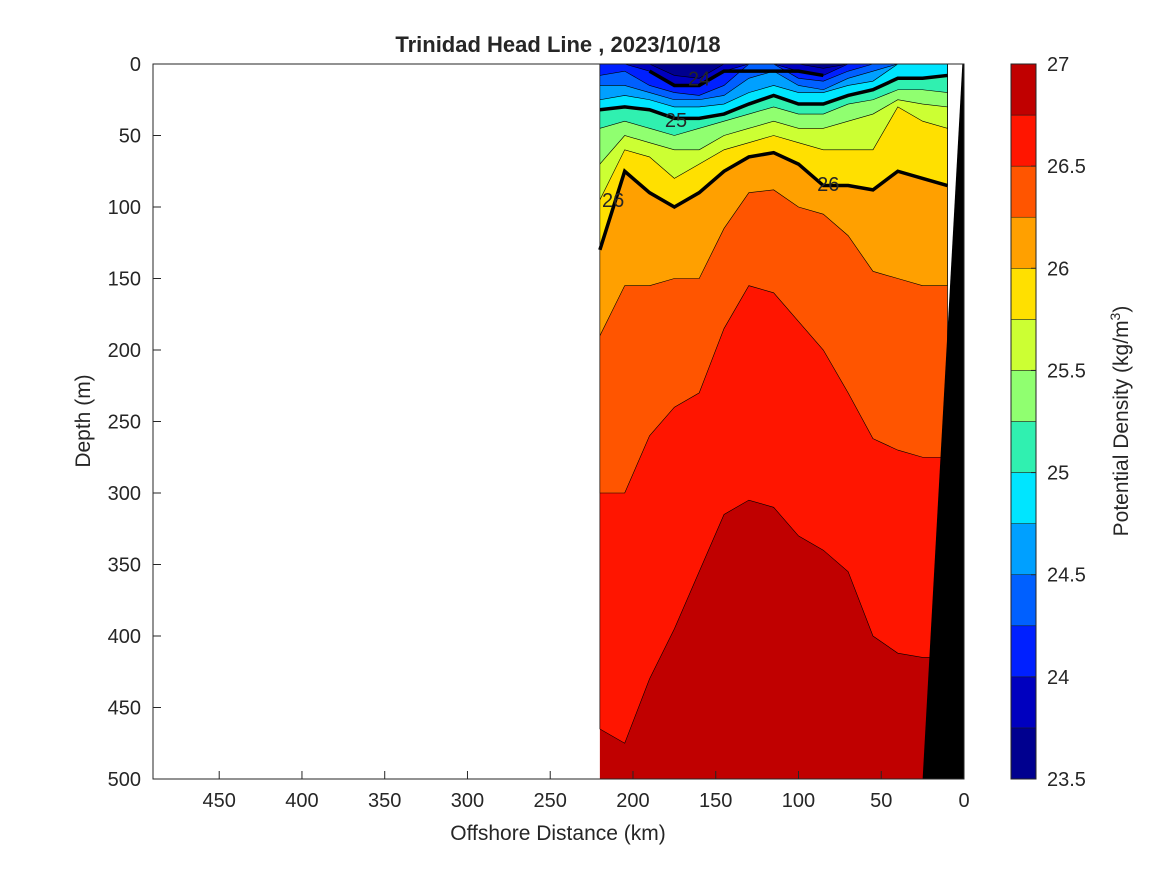 The width and height of the screenshot is (1167, 875). What do you see at coordinates (1066, 167) in the screenshot?
I see `colorbar-tick-label: 26.5` at bounding box center [1066, 167].